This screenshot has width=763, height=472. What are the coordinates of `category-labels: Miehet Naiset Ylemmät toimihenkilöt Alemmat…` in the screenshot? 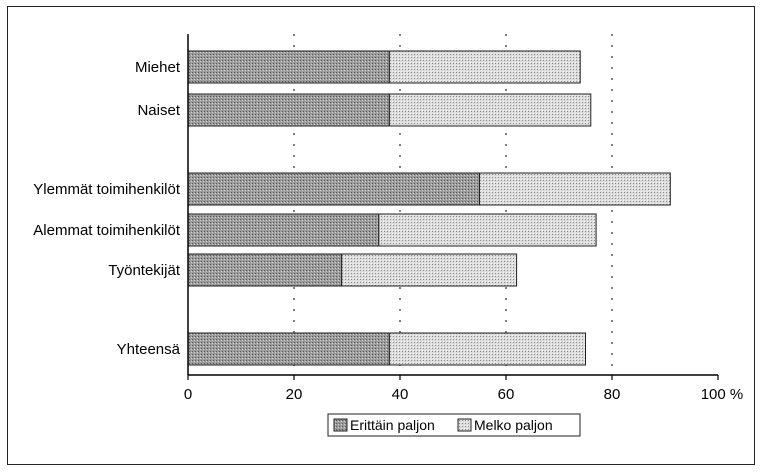 It's located at (107, 208).